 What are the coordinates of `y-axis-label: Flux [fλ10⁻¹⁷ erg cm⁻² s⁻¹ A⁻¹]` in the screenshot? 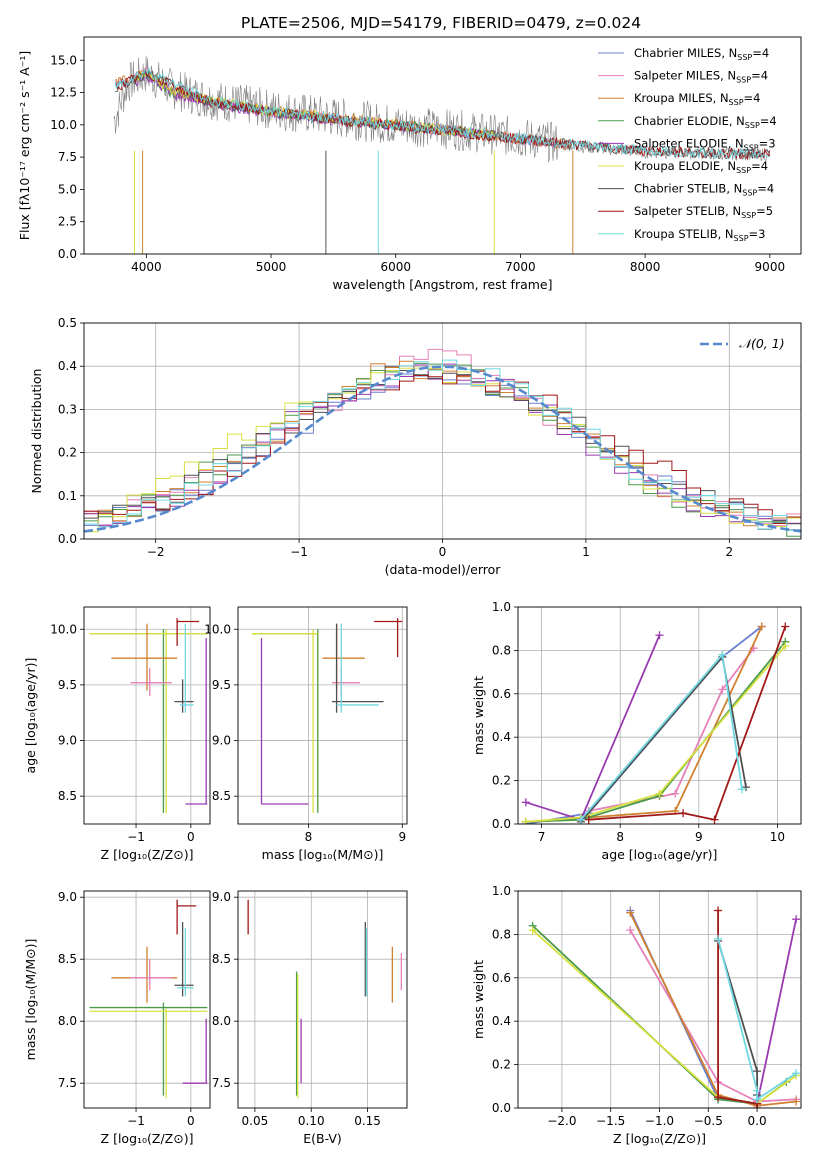 It's located at (24, 145).